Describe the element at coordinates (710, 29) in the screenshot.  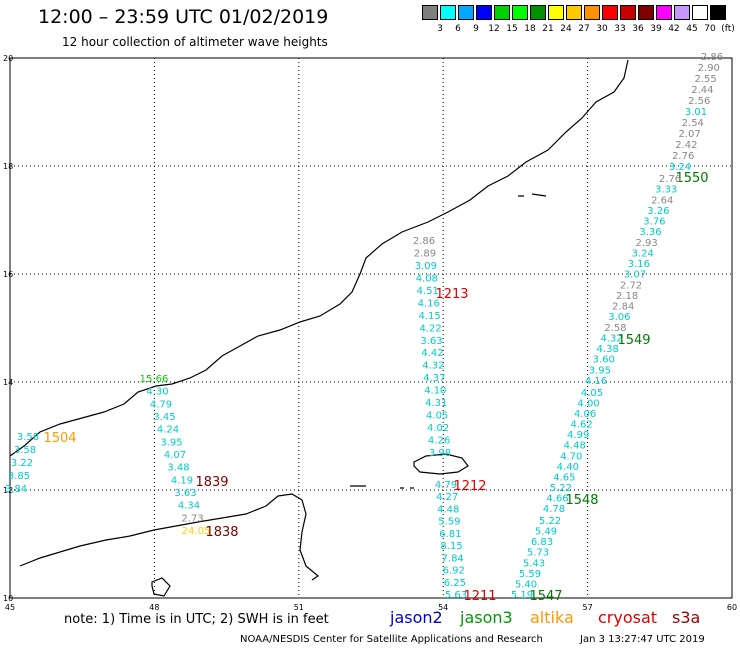
I see `colorbar-tick-label: 70` at that location.